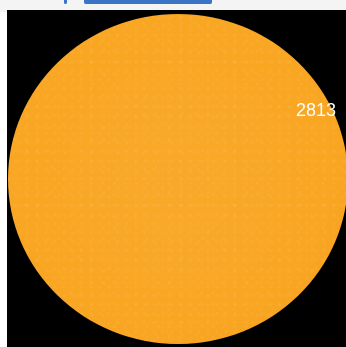  Describe the element at coordinates (316, 110) in the screenshot. I see `sunspot-region-label: 2813` at that location.